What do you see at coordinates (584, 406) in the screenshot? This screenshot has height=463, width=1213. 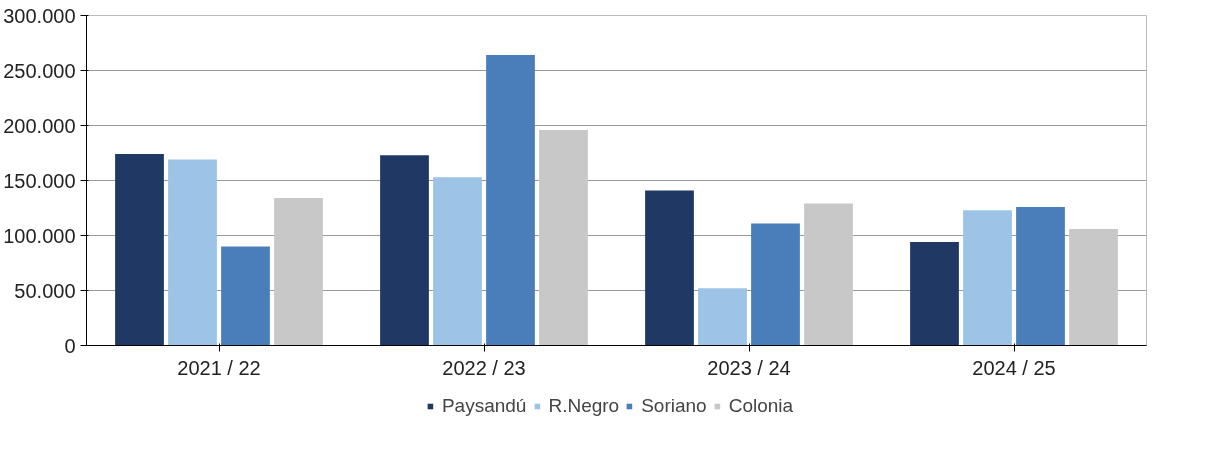 I see `legend-label: R.Negro` at bounding box center [584, 406].